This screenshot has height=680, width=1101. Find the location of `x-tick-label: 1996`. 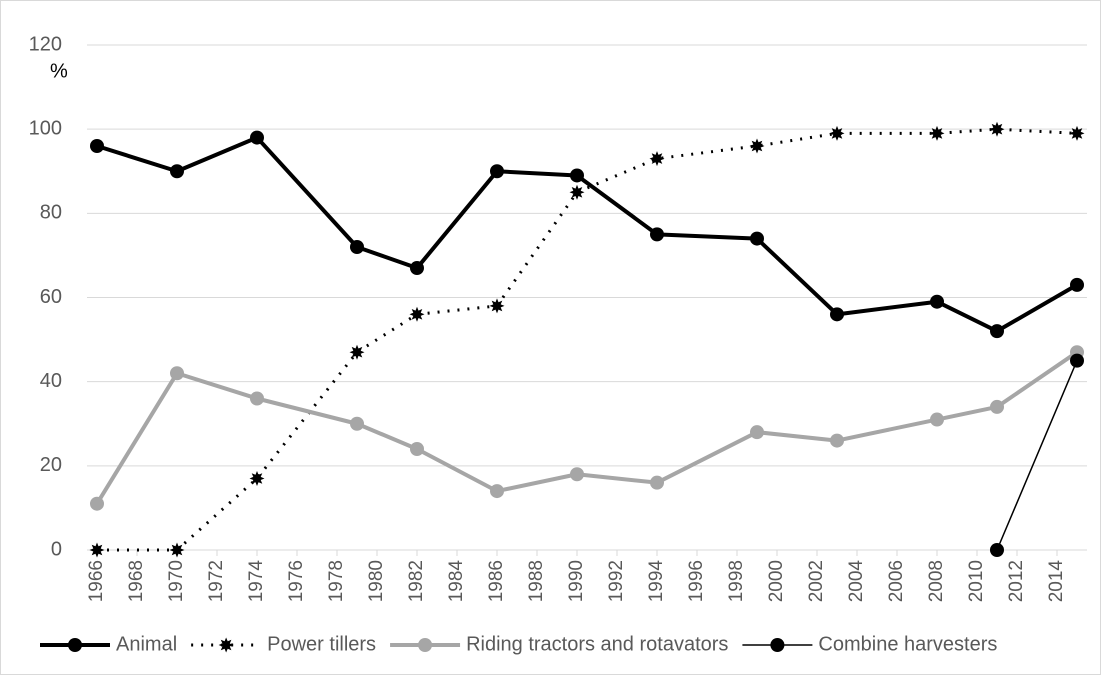

x-tick-label: 1996 is located at coordinates (696, 581).